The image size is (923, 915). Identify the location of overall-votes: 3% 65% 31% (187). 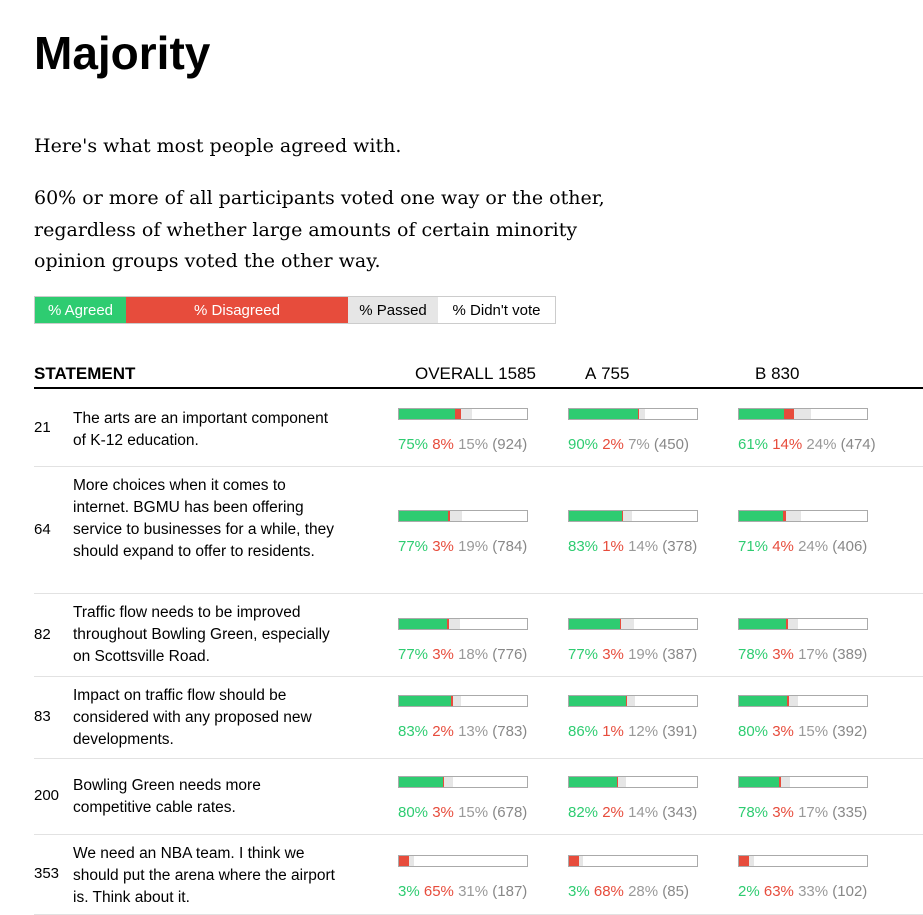
(478, 877).